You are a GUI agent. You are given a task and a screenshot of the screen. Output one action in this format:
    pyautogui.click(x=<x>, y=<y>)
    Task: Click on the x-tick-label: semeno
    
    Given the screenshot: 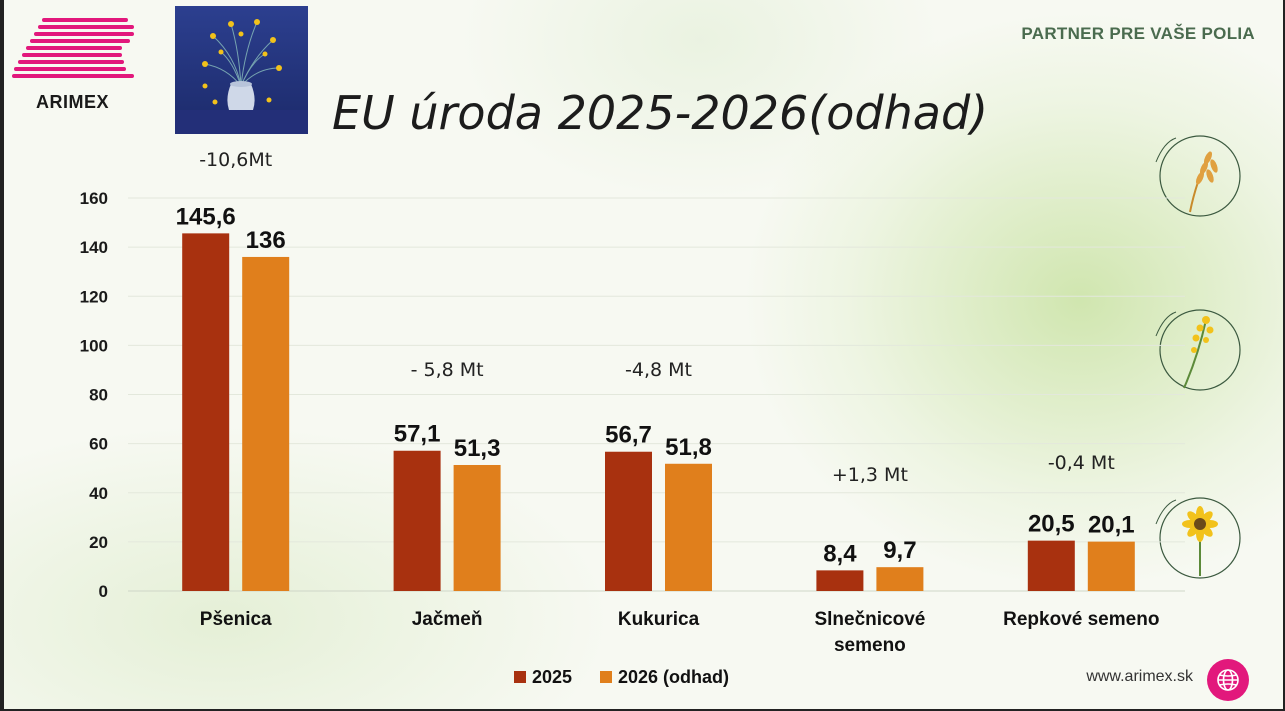 What is the action you would take?
    pyautogui.click(x=870, y=645)
    